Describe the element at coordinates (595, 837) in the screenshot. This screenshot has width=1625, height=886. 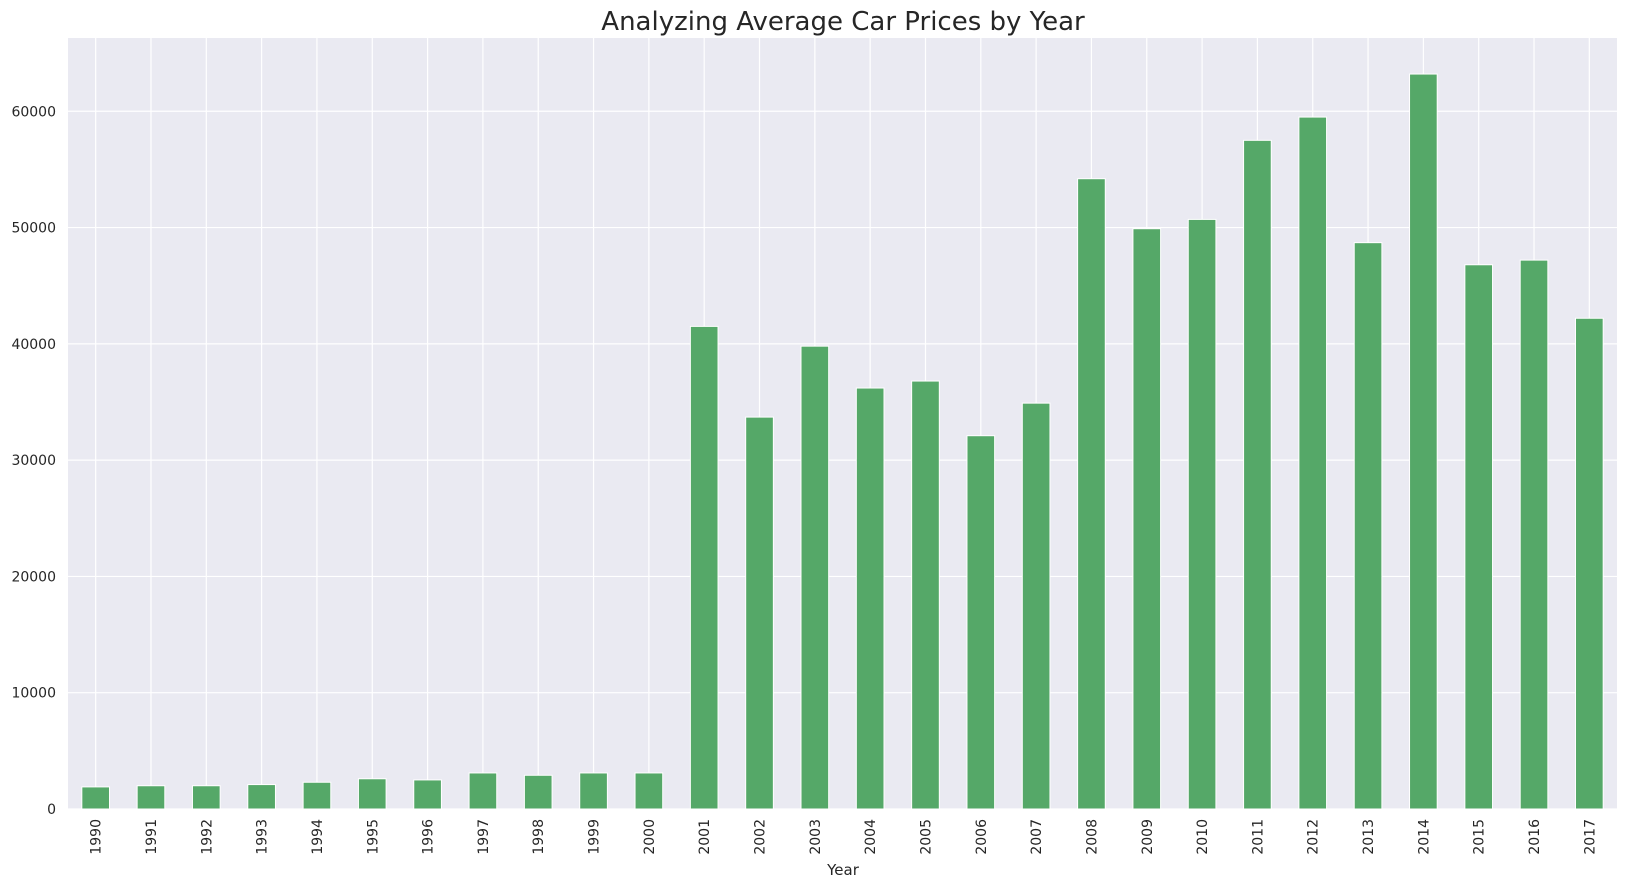
I see `x-tick-label: 1999` at that location.